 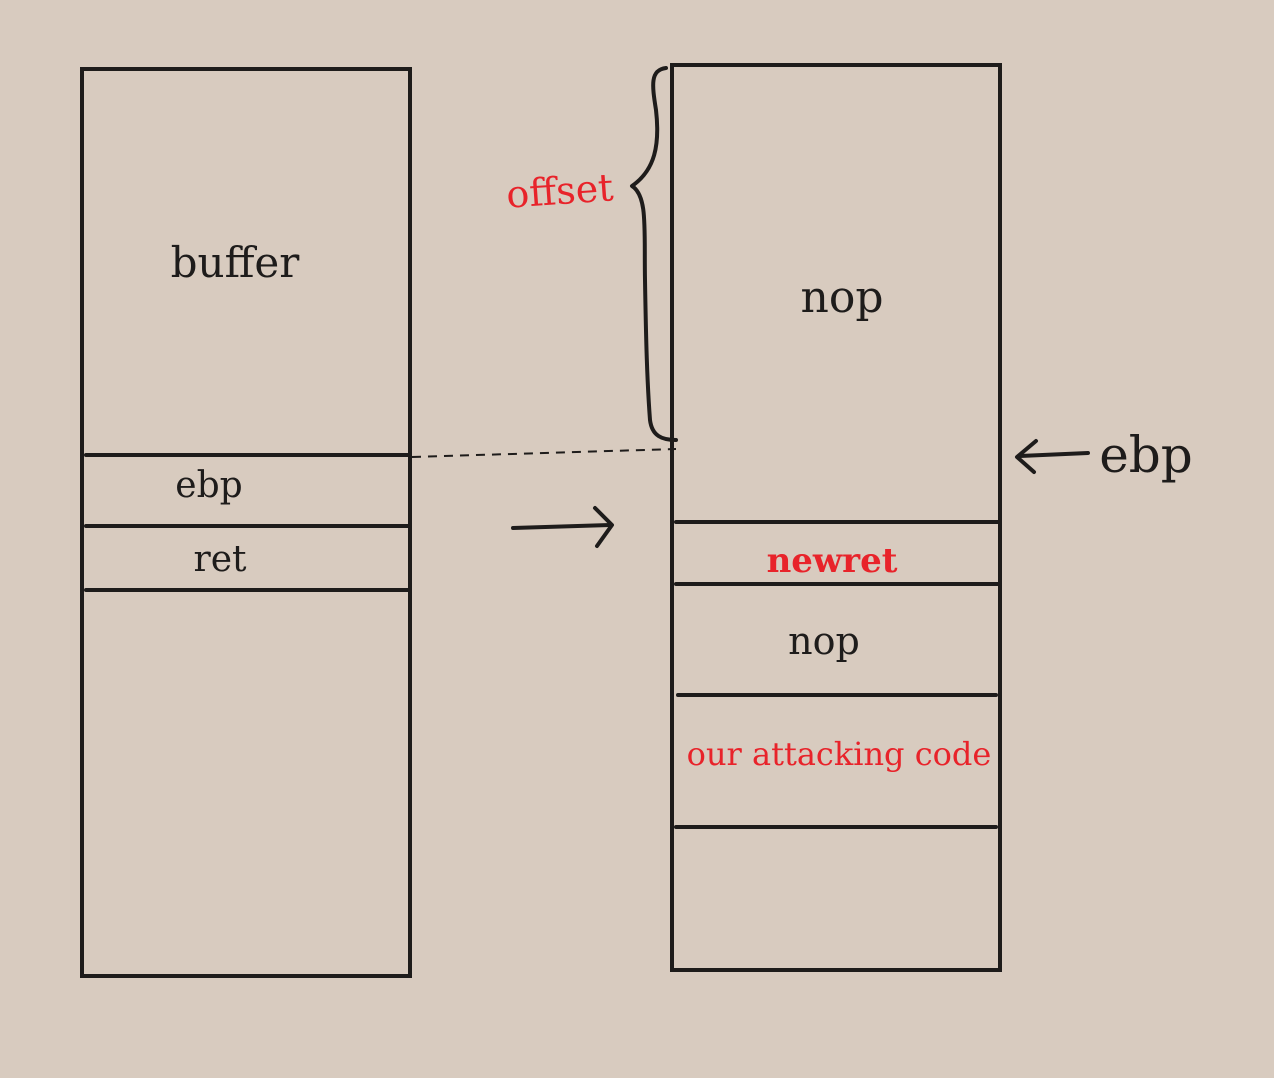 I want to click on offset-label: offset, so click(x=560, y=190).